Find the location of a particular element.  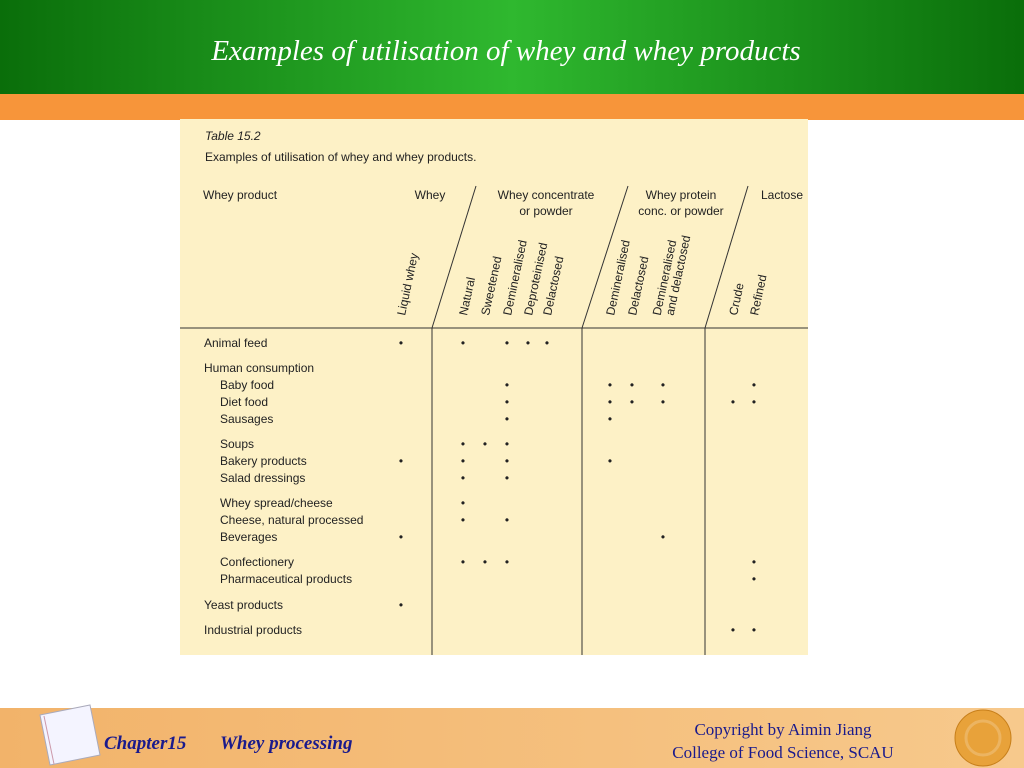

row-label: Industrial products is located at coordinates (253, 630).